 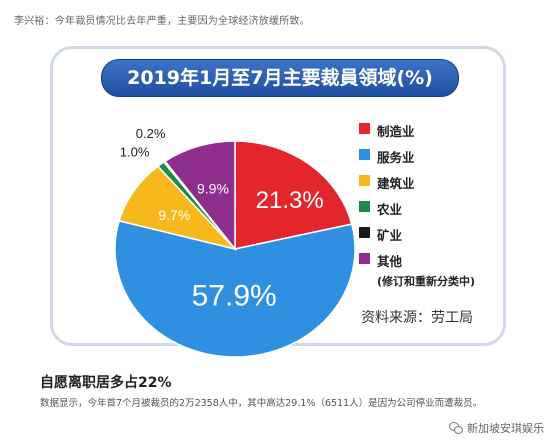 What do you see at coordinates (290, 200) in the screenshot?
I see `slice-label-0: 21.3%` at bounding box center [290, 200].